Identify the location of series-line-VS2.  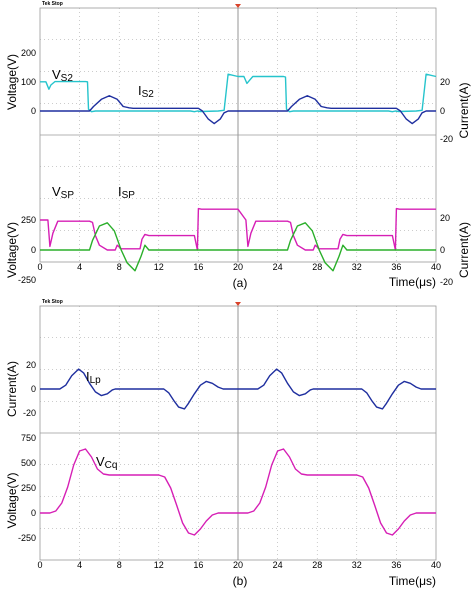
(238, 93).